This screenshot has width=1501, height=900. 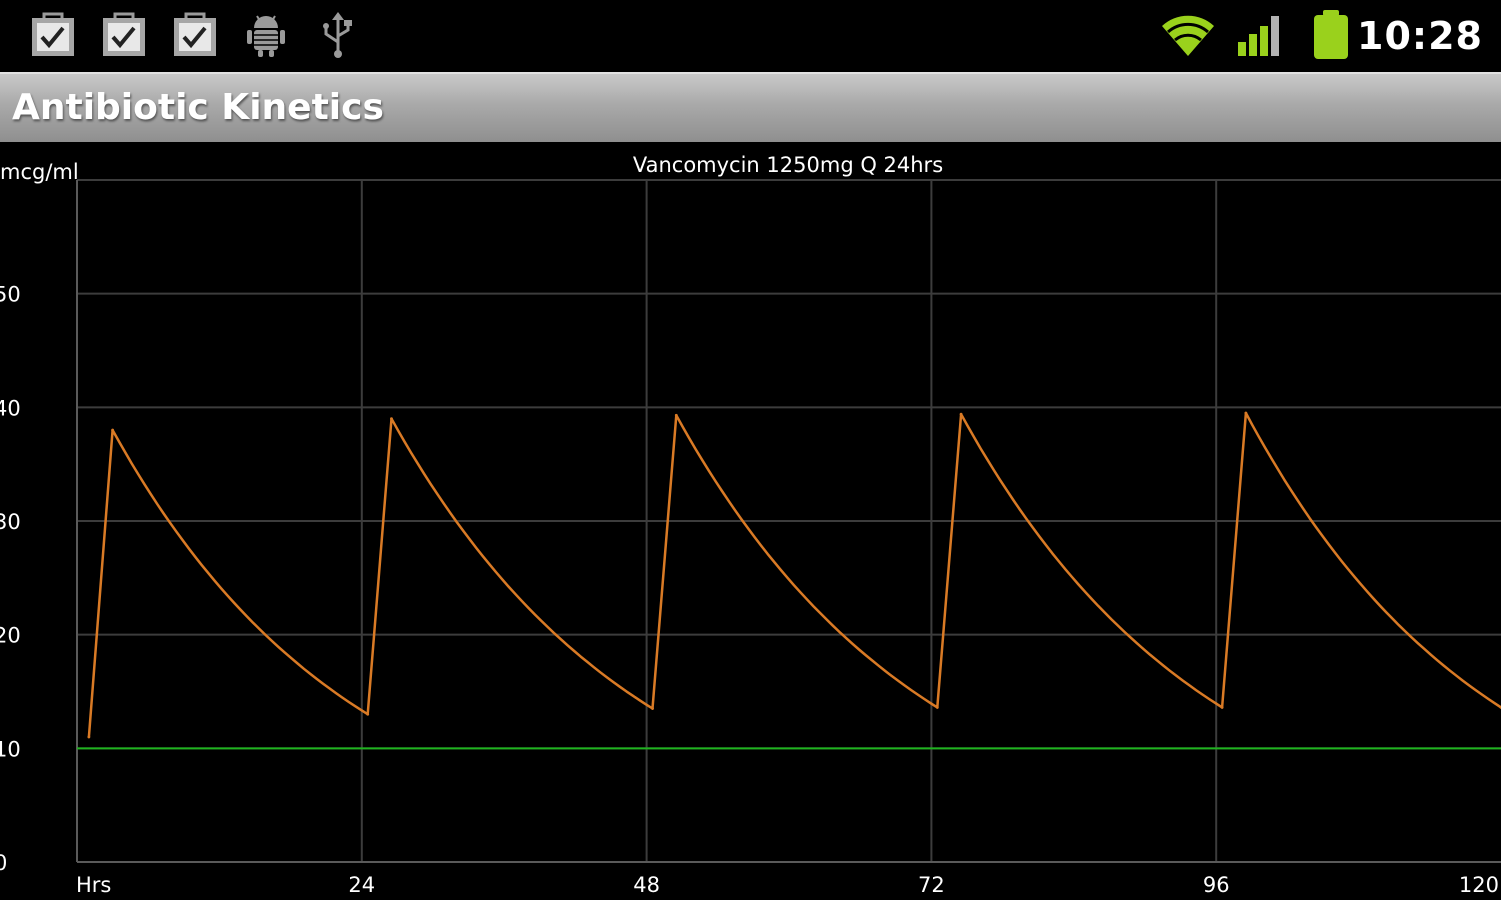 What do you see at coordinates (788, 165) in the screenshot?
I see `chart-title: Vancomycin 1250mg Q 24hrs` at bounding box center [788, 165].